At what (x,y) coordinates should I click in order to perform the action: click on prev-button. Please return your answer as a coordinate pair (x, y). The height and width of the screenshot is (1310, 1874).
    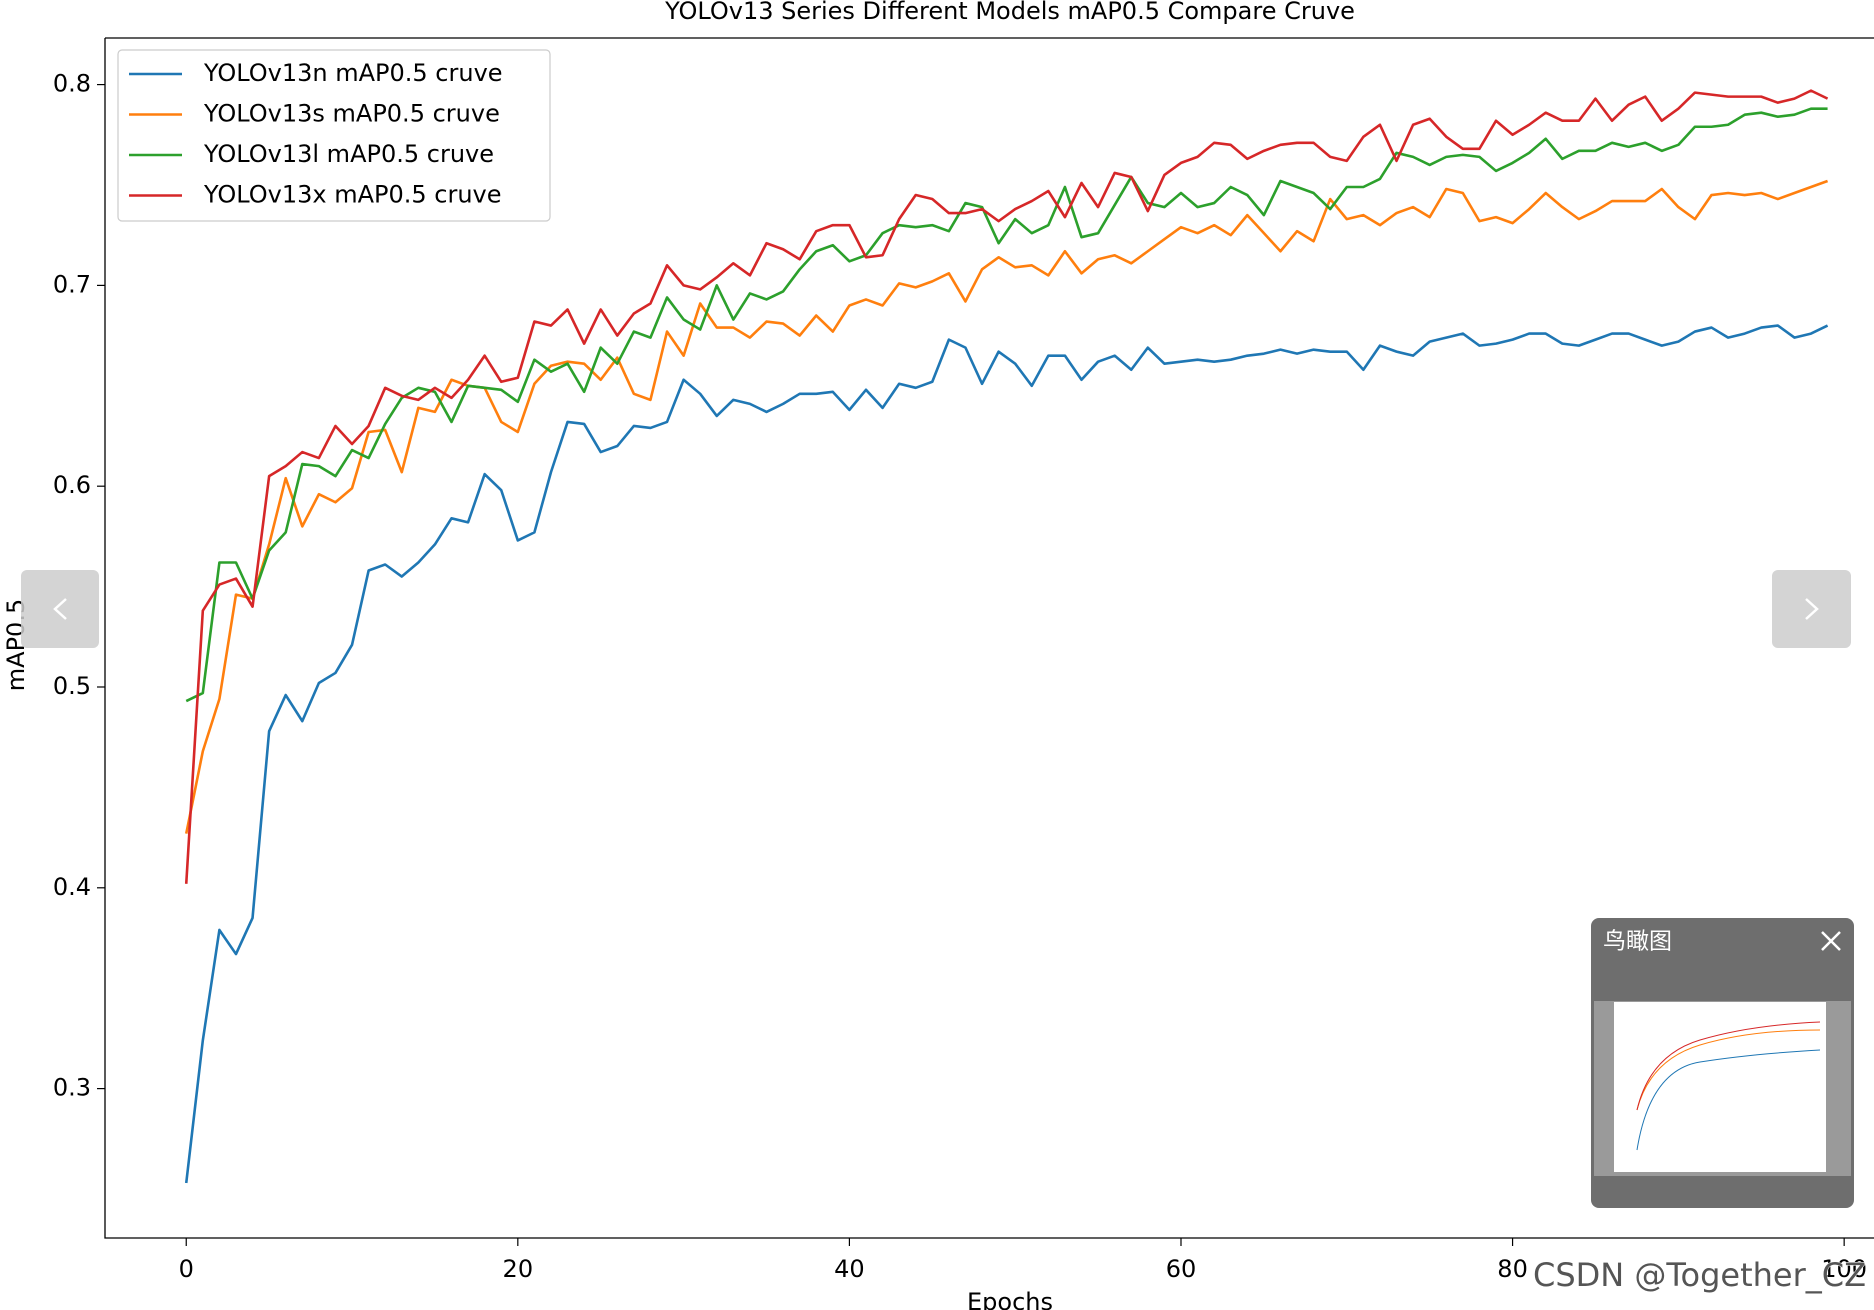
    Looking at the image, I should click on (60, 609).